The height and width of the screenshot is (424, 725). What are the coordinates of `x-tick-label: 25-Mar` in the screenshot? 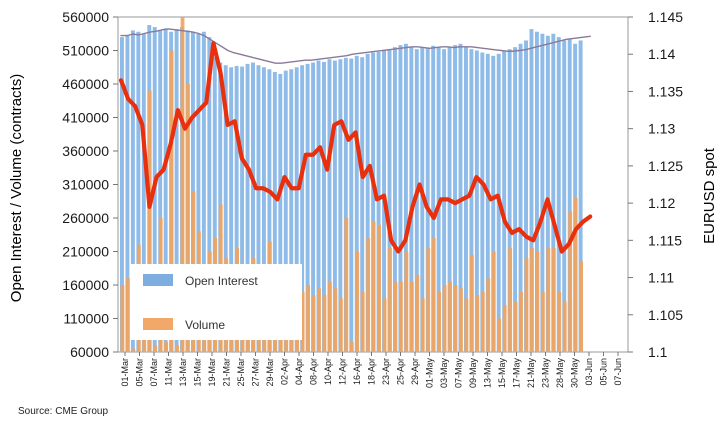 It's located at (241, 372).